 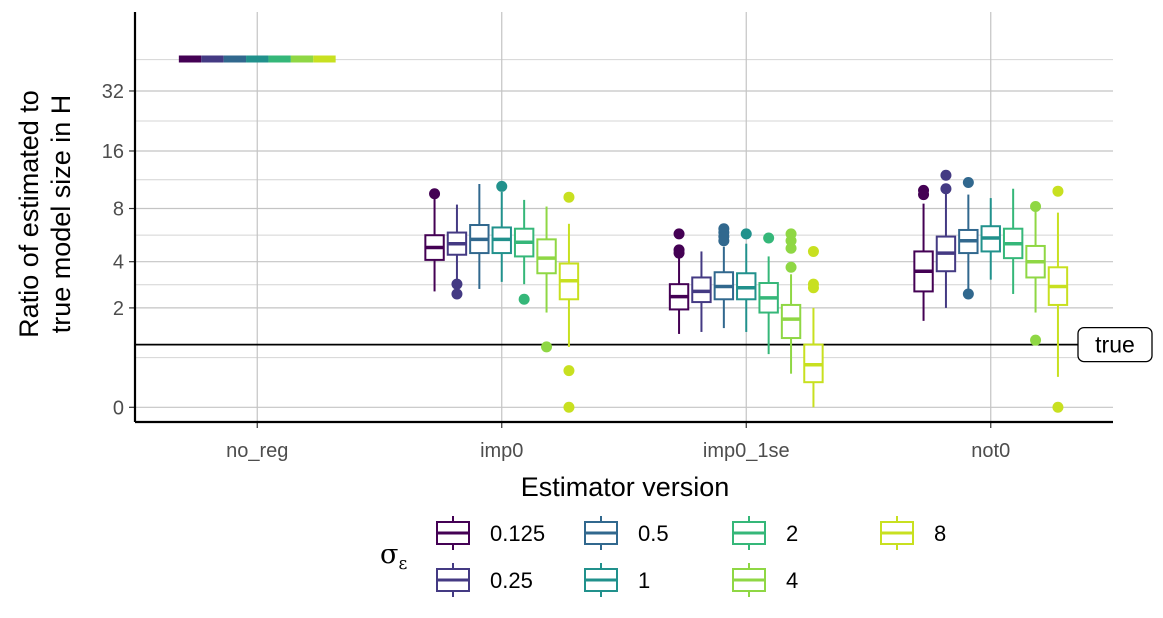 I want to click on y-tick-label: 0, so click(x=118, y=408).